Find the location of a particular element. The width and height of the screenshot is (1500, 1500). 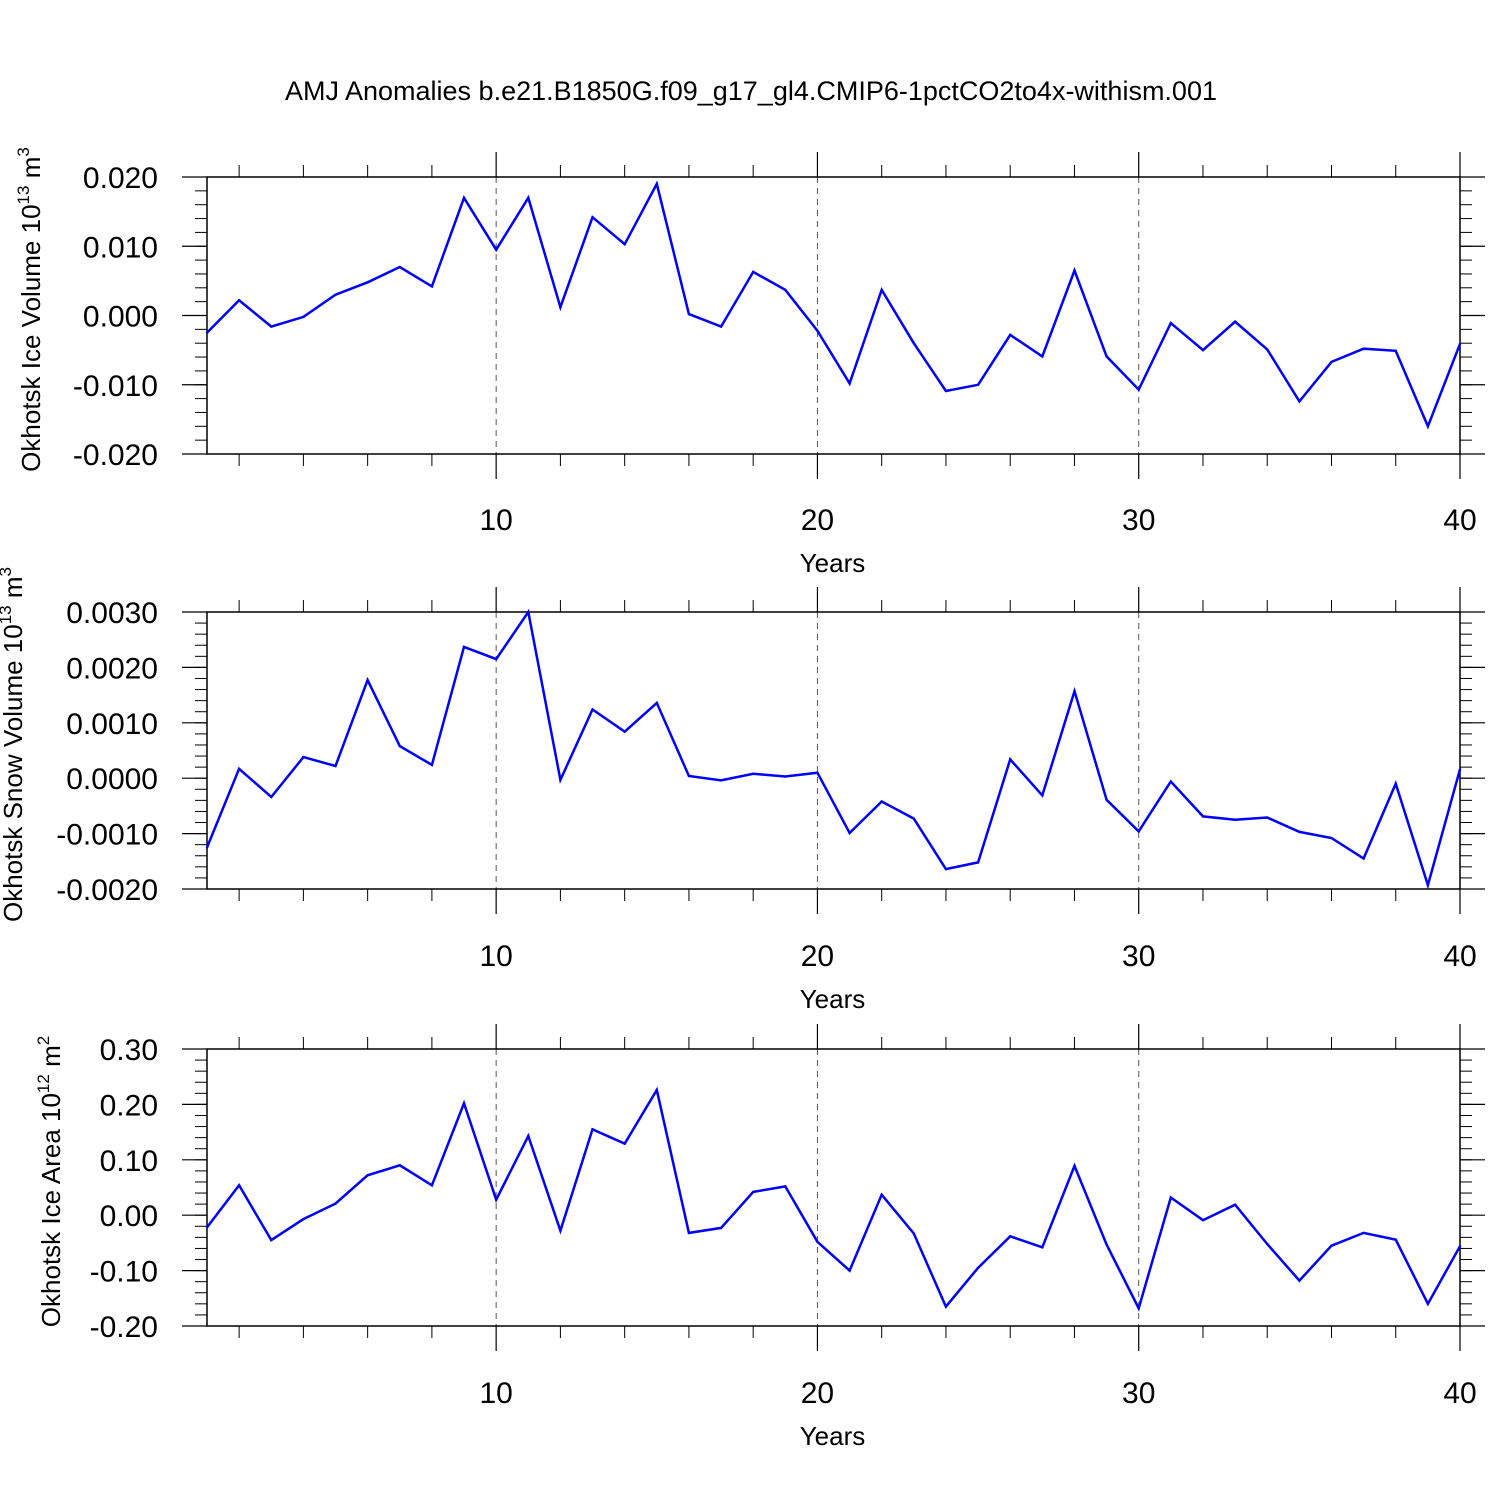

y-tick-label: 0.0010 is located at coordinates (112, 724).